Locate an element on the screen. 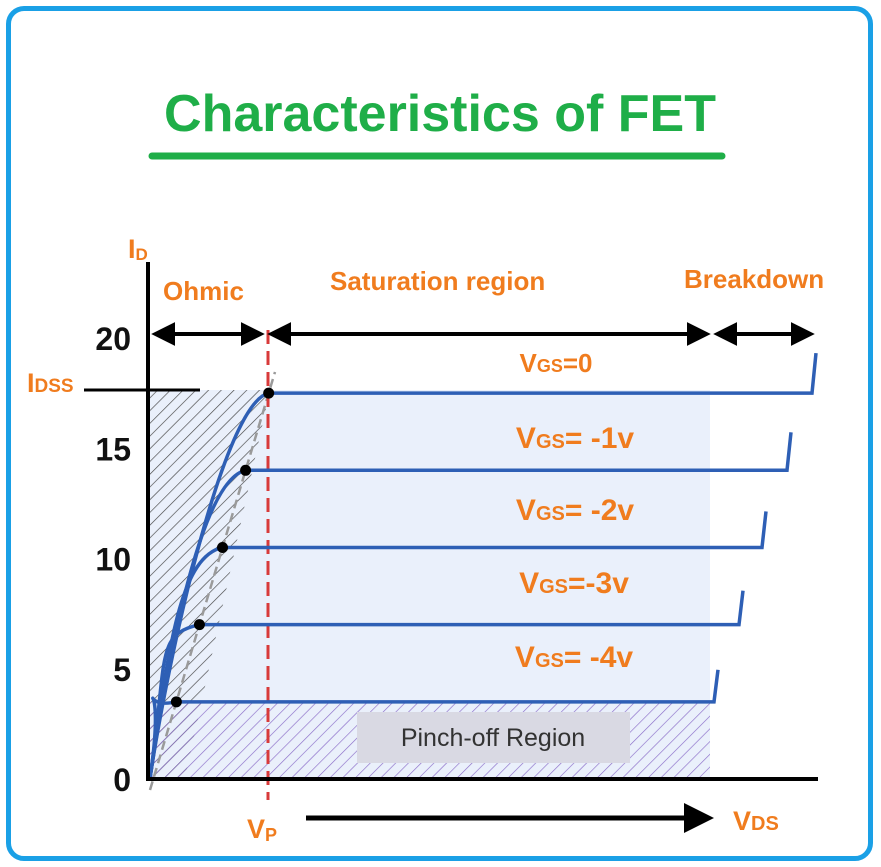 This screenshot has width=881, height=867. y-tick-label: 10 is located at coordinates (113, 560).